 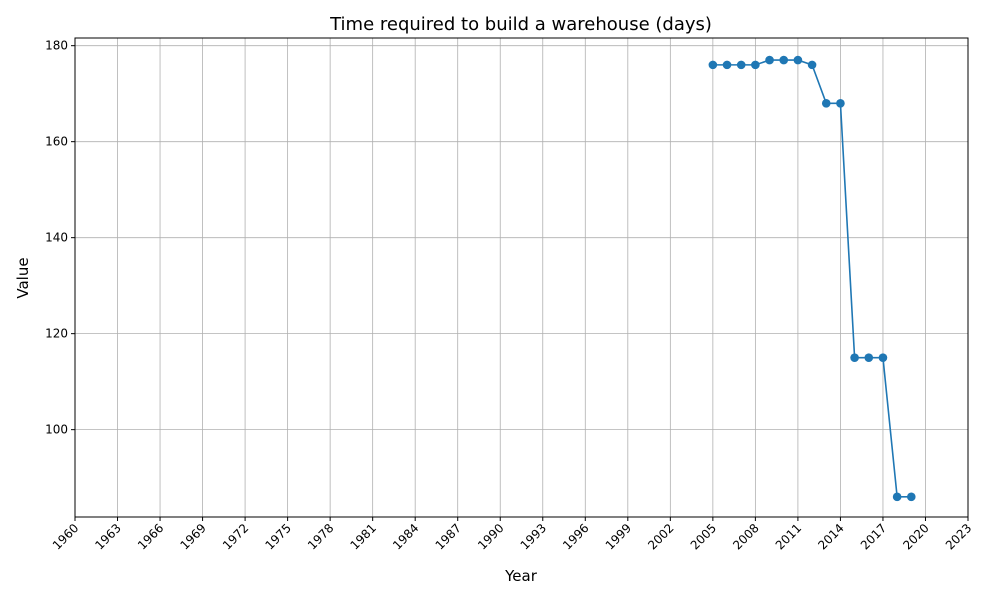 I want to click on x-tick-label: 2014, so click(x=830, y=536).